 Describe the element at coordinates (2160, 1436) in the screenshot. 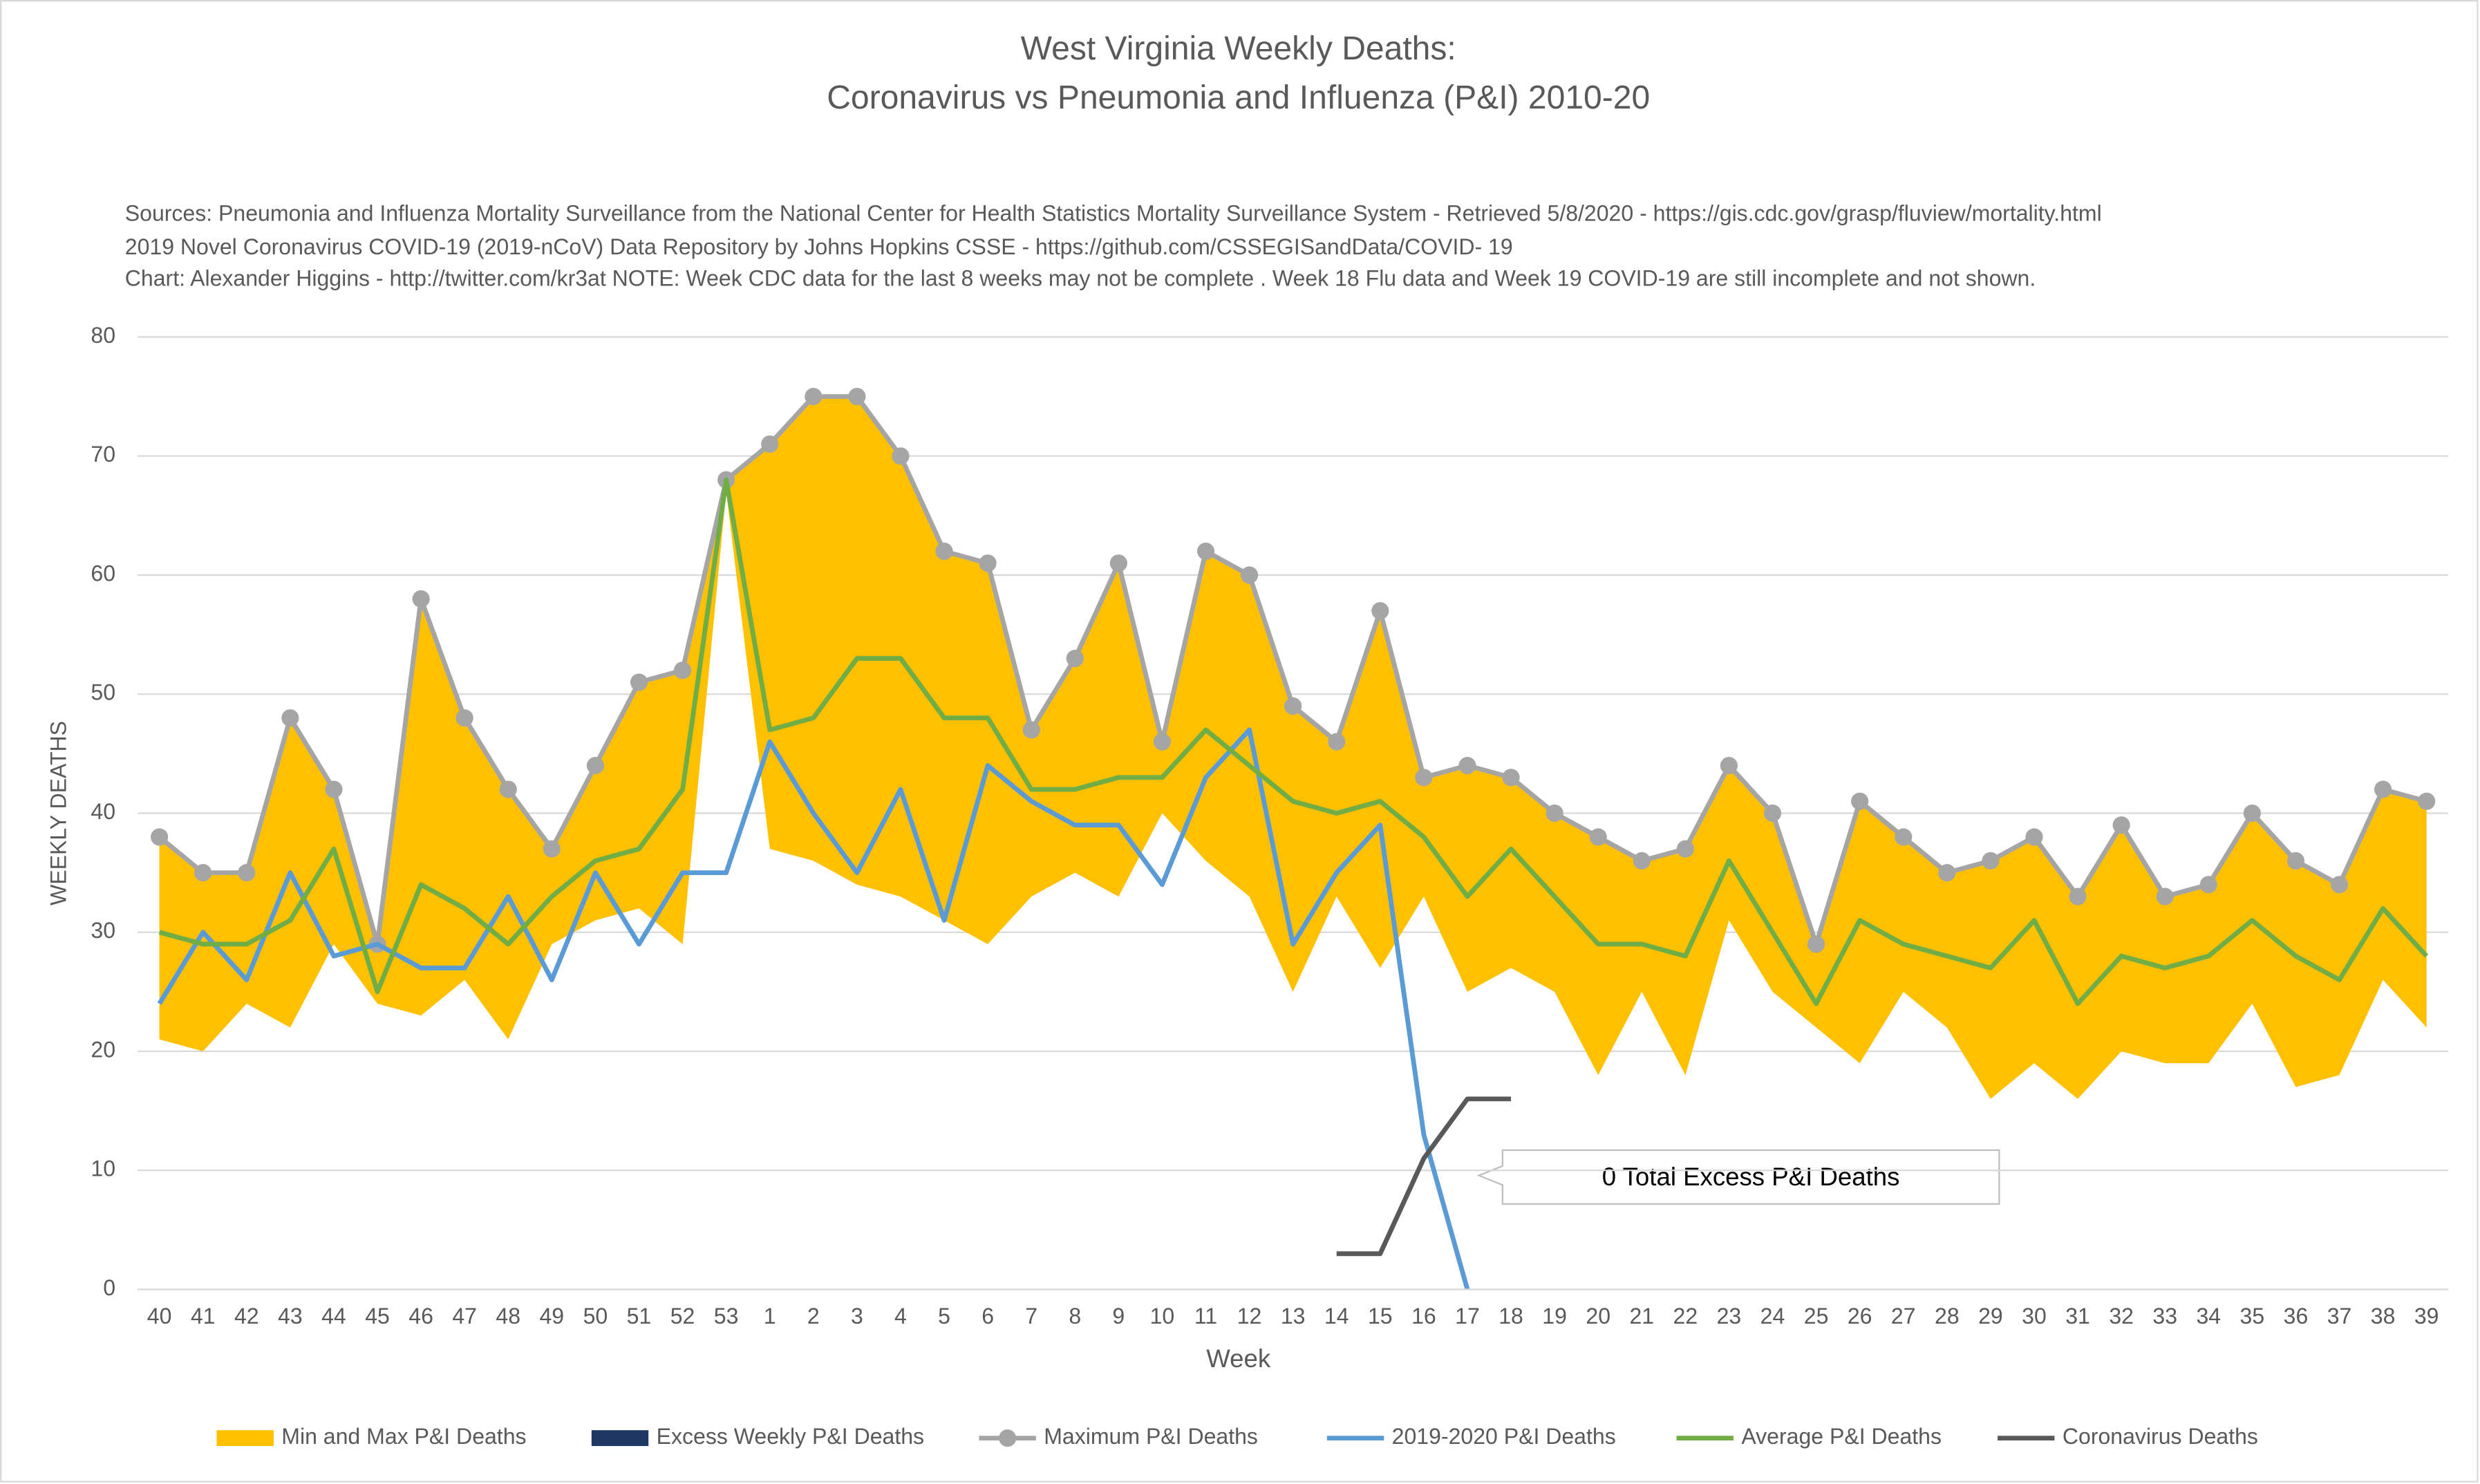

I see `legend-label: Coronavirus Deaths` at that location.